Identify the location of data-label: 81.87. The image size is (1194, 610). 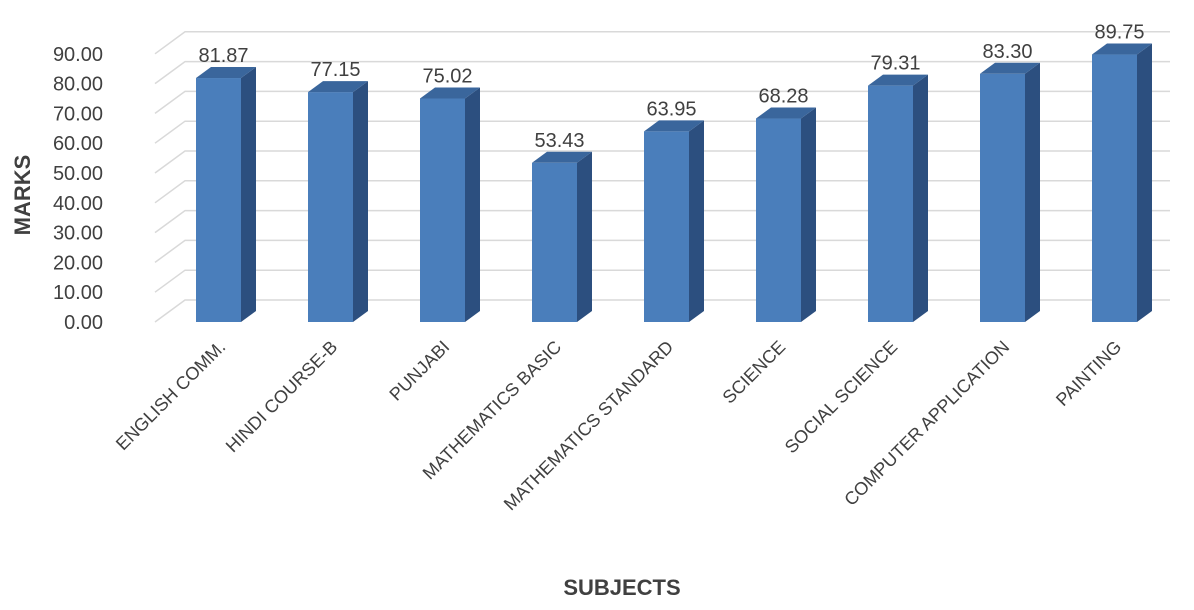
(223, 56).